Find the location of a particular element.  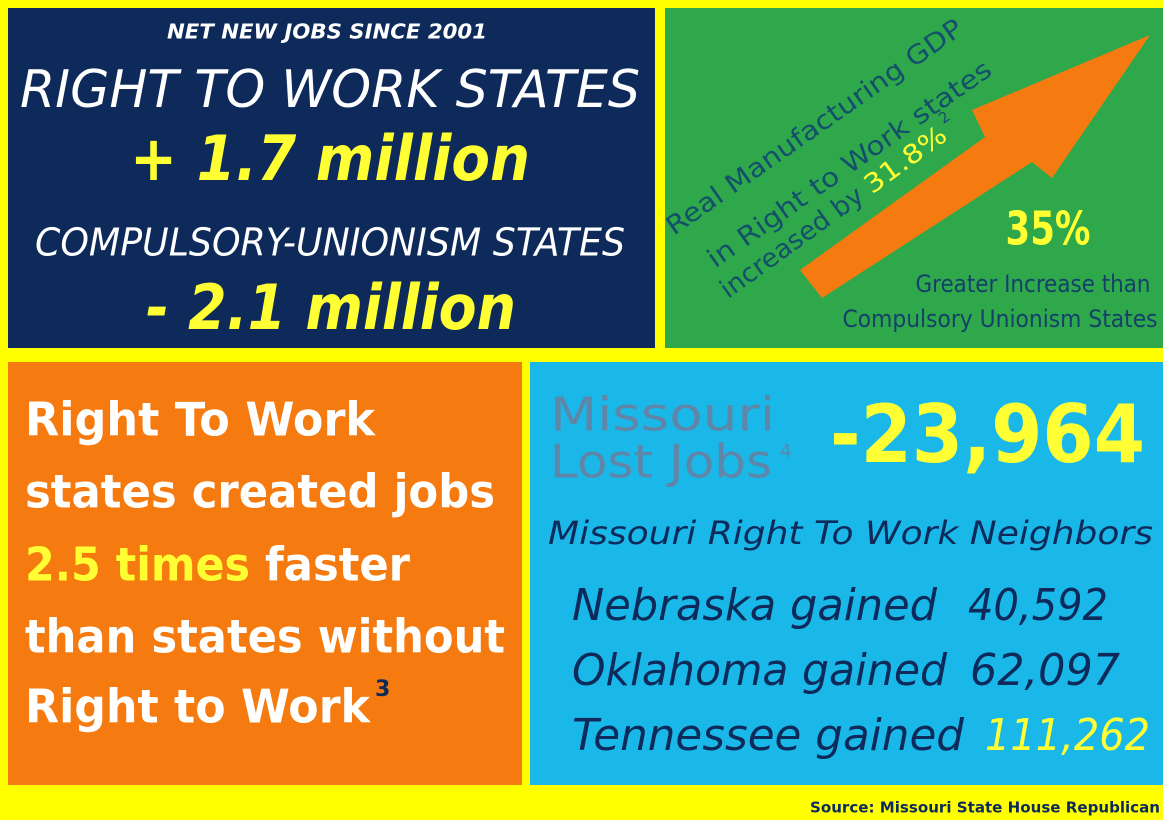

cu-label: COMPULSORY-UNIONISM STATES is located at coordinates (330, 243).